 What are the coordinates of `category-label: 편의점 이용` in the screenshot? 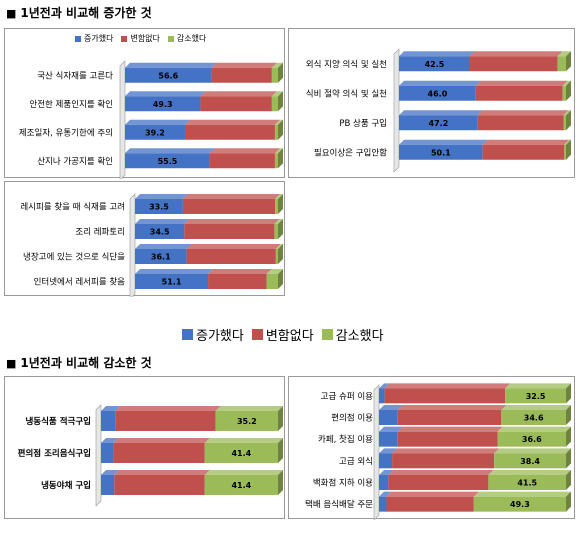 It's located at (352, 418).